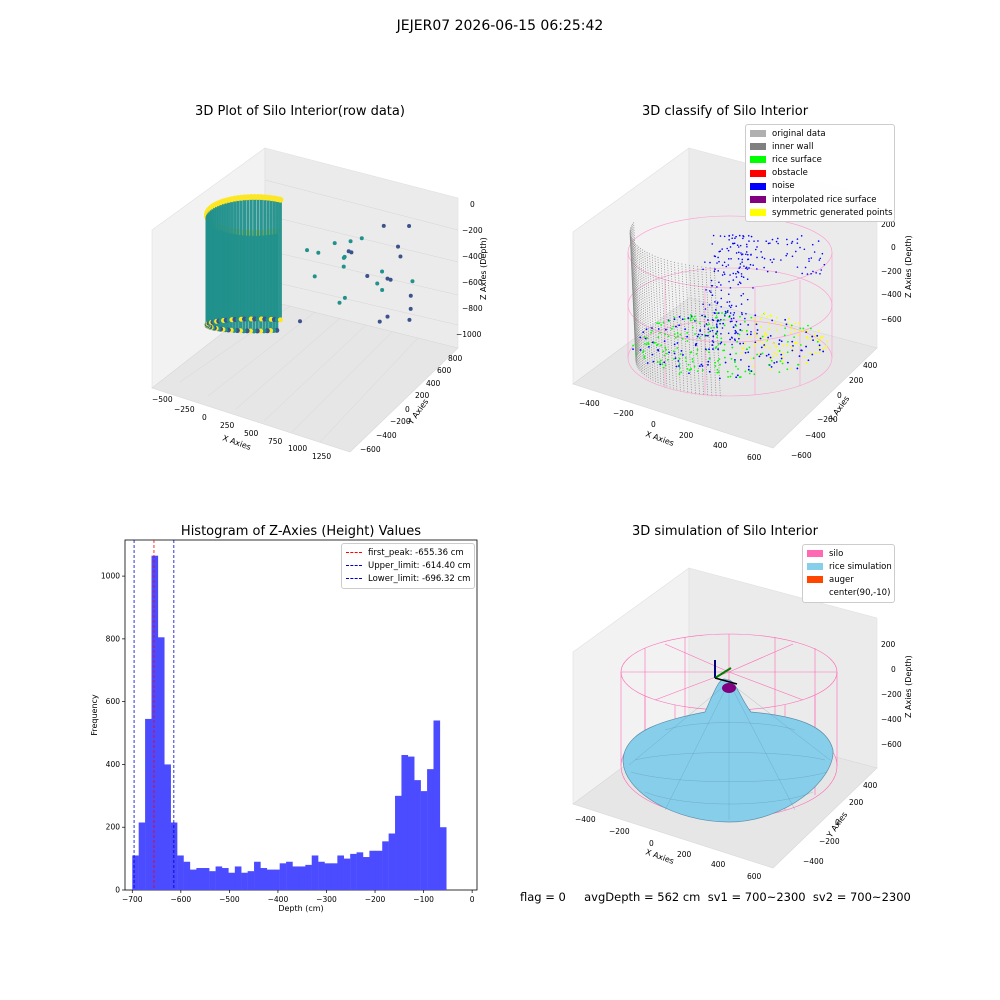 The height and width of the screenshot is (1000, 1000). What do you see at coordinates (815, 593) in the screenshot?
I see `legend-swatch` at bounding box center [815, 593].